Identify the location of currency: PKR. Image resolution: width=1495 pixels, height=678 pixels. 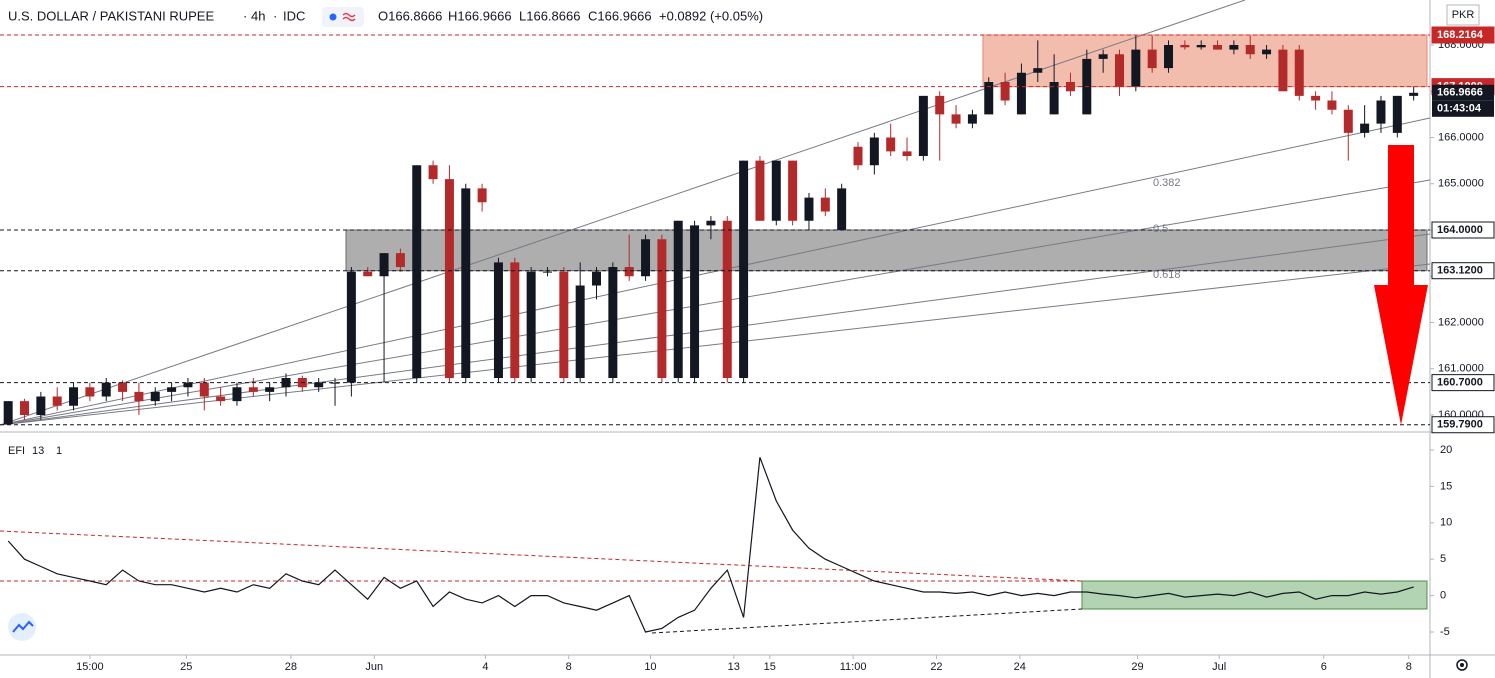
(1463, 15).